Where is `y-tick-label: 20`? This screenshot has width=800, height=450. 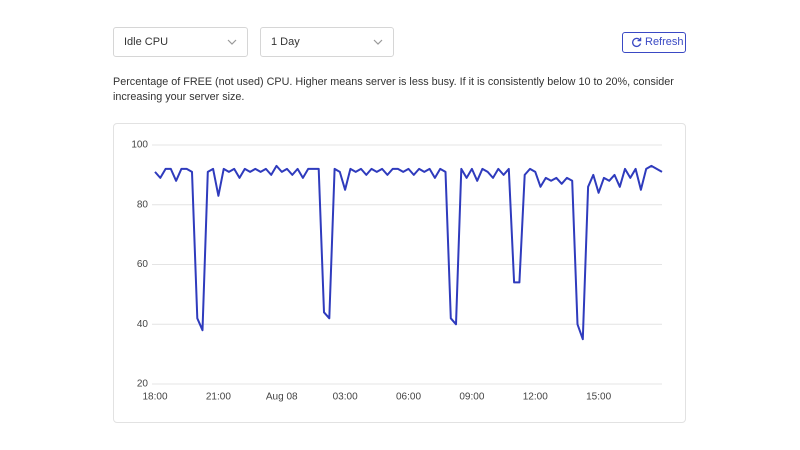
y-tick-label: 20 is located at coordinates (143, 384).